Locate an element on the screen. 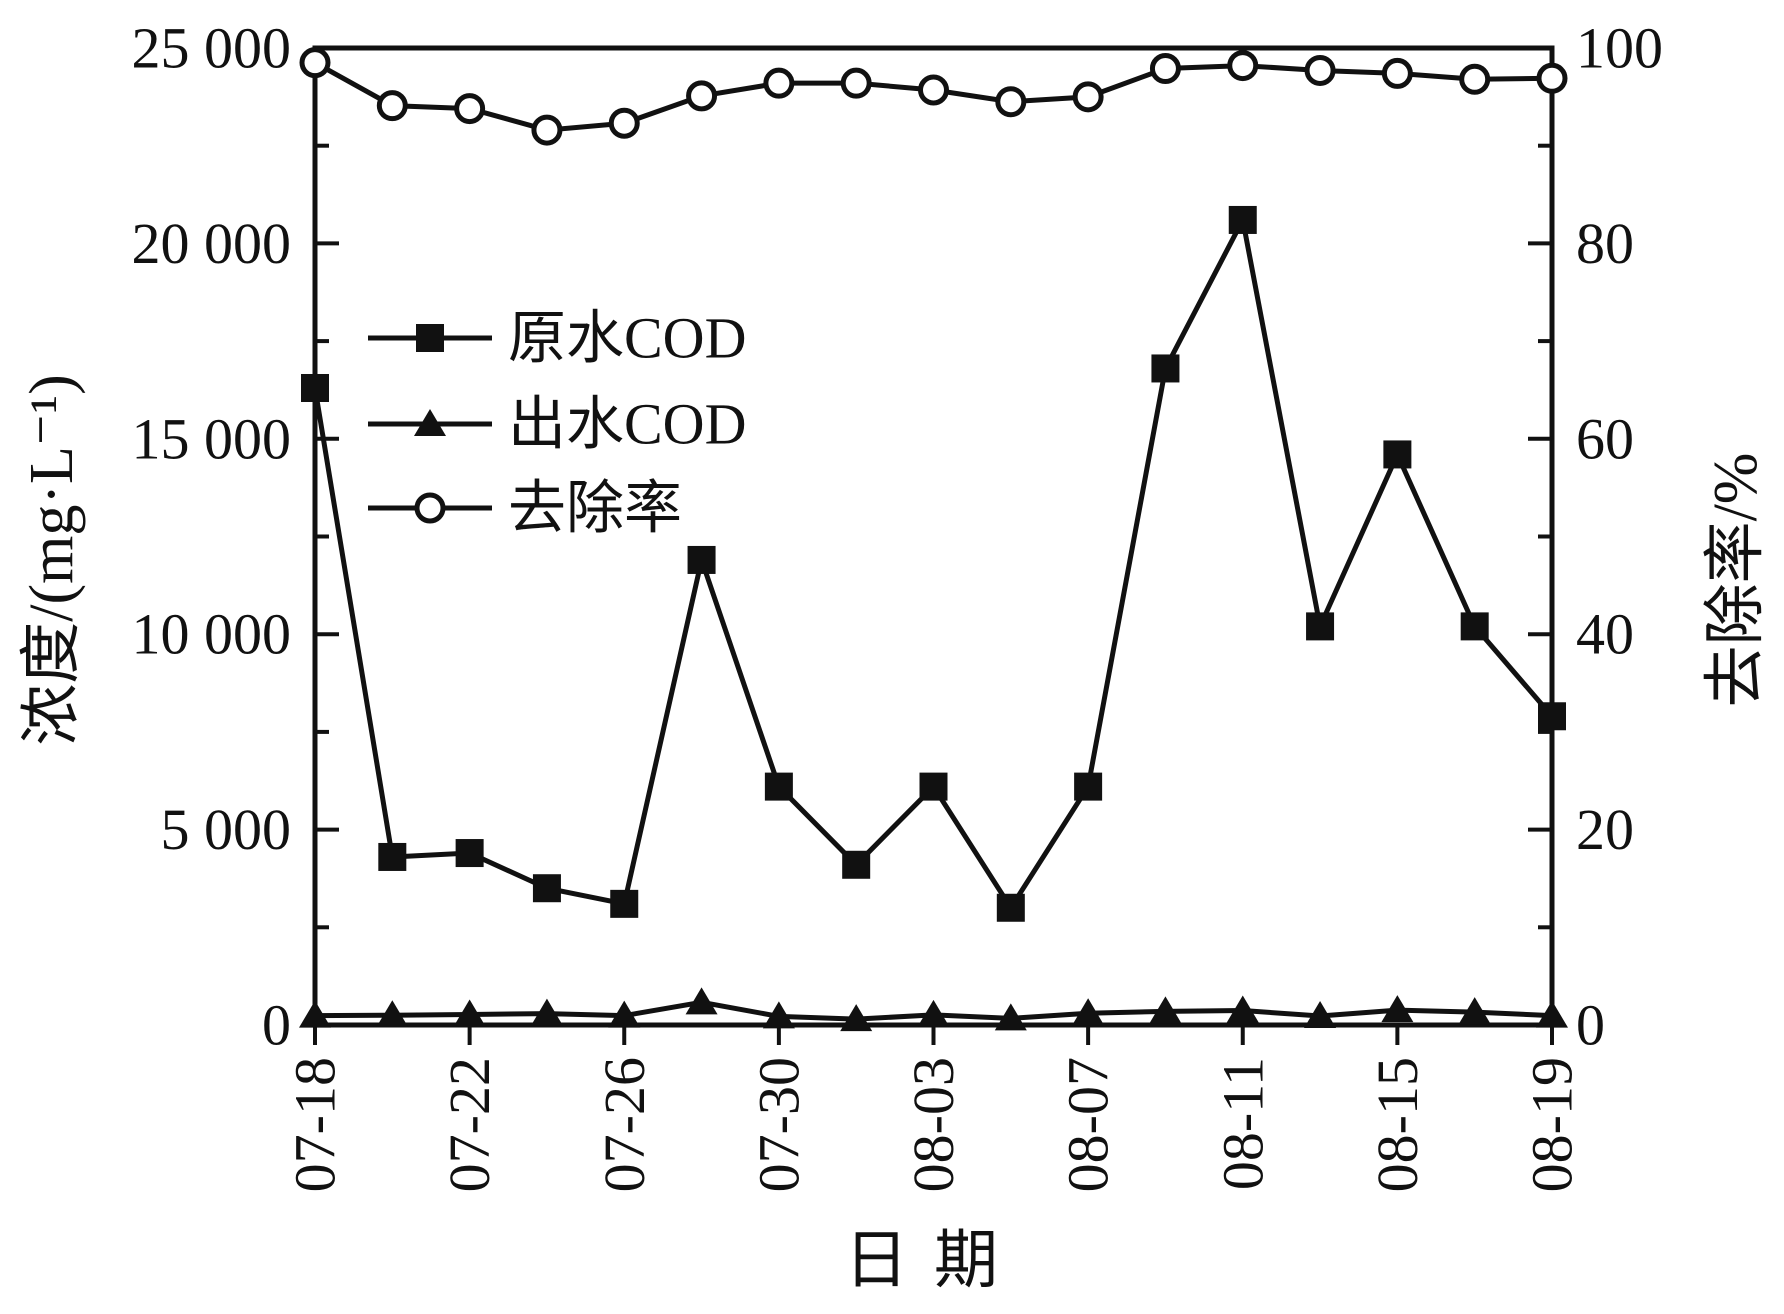  y-axis-right-title: 去除率/% is located at coordinates (1736, 580).